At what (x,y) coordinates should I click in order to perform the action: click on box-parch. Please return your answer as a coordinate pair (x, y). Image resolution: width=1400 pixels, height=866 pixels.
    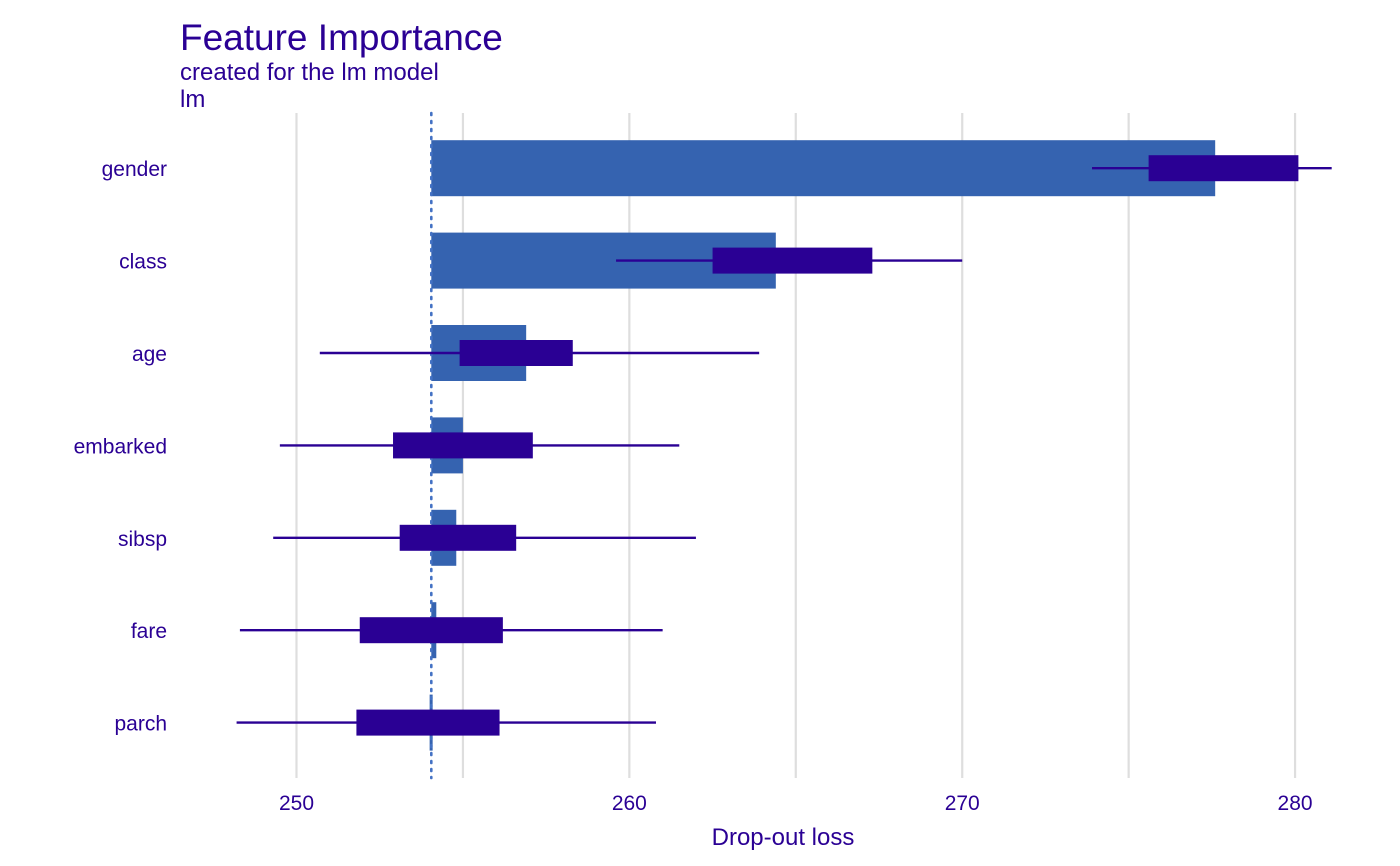
    Looking at the image, I should click on (428, 722).